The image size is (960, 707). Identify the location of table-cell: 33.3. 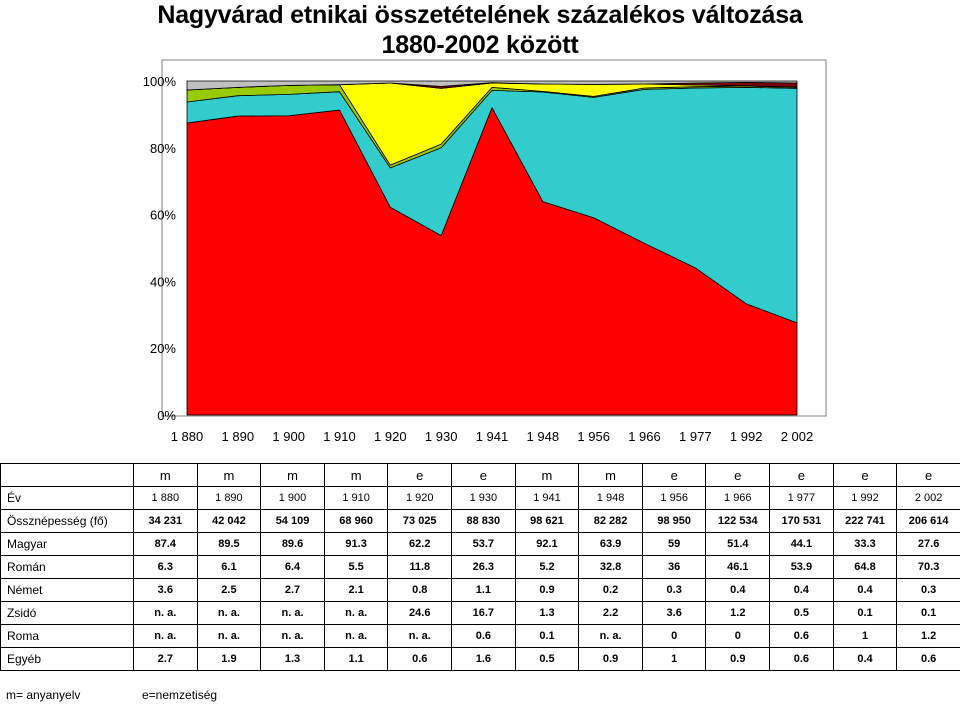
(865, 544).